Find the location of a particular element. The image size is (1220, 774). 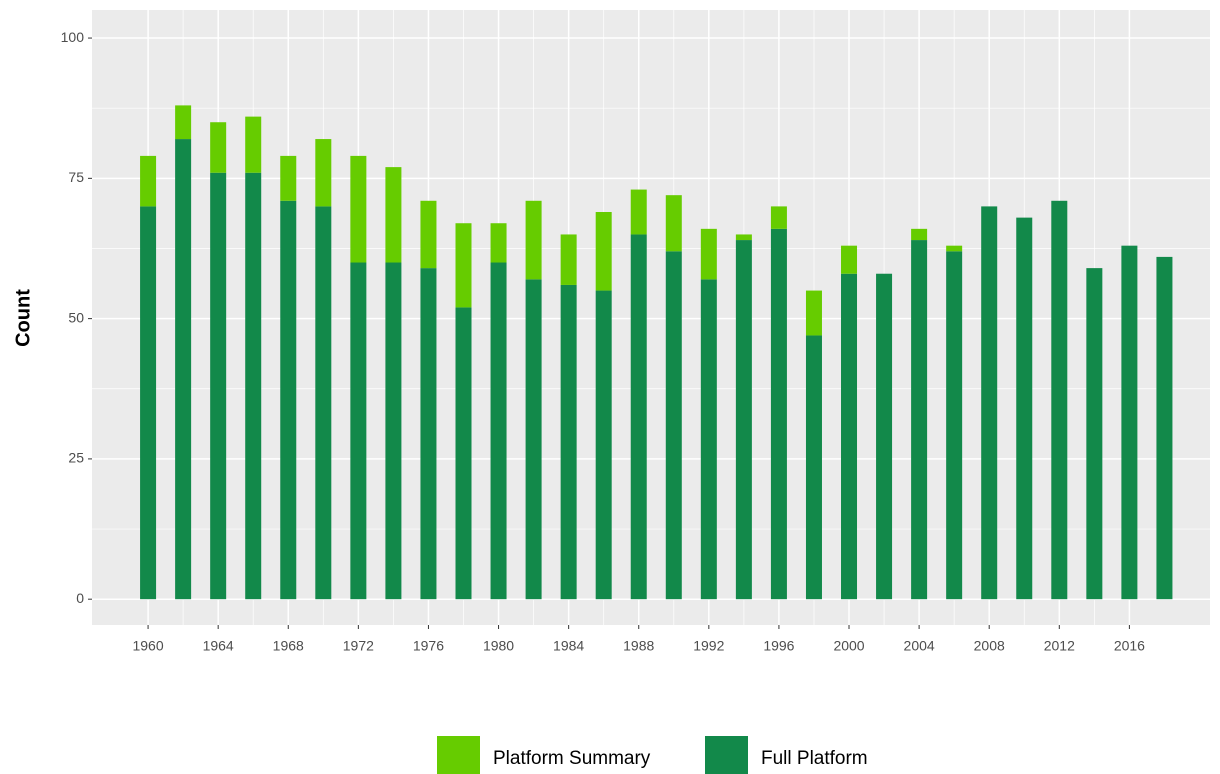

x-tick-label: 1972 is located at coordinates (358, 646).